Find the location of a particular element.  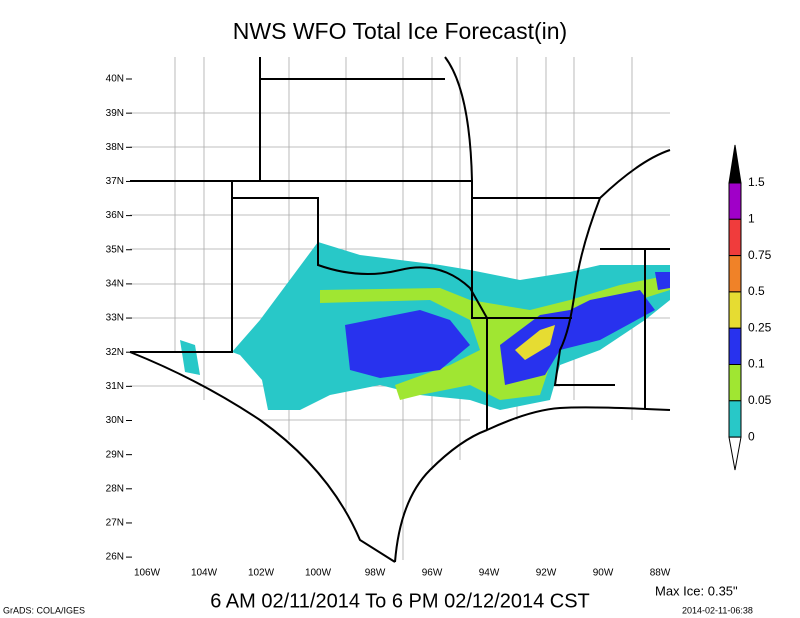

lat-label: 40N is located at coordinates (115, 79).